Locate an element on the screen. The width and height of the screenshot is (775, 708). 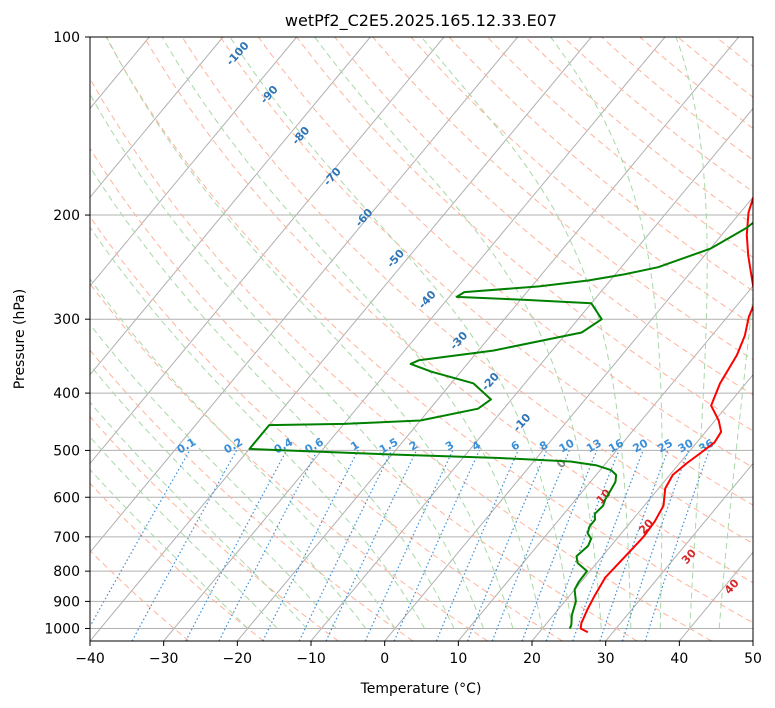
y-axis-label: Pressure (hPa) is located at coordinates (20, 339).